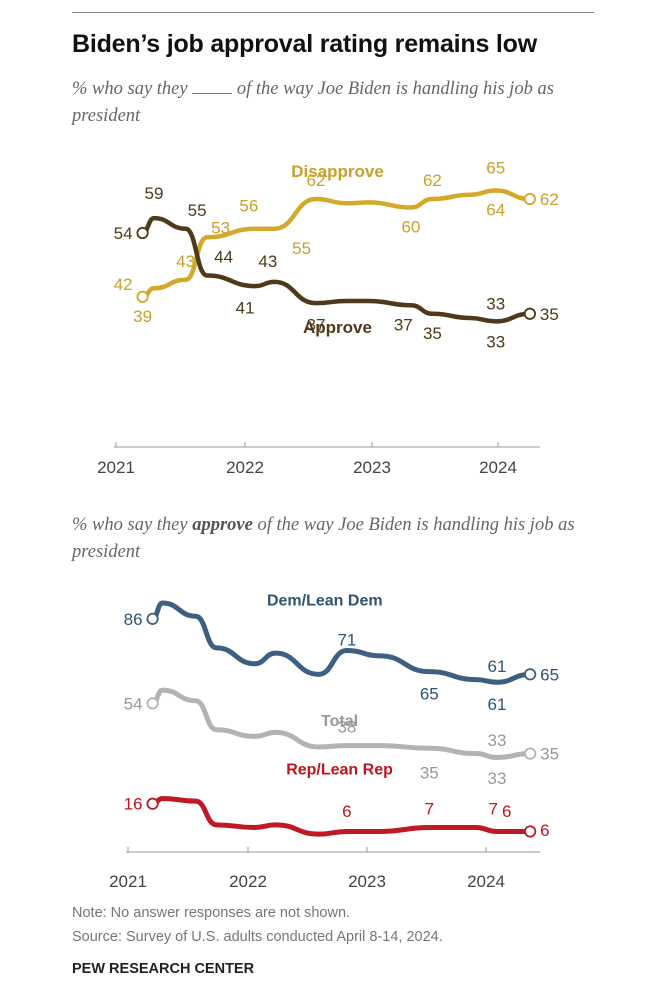 The height and width of the screenshot is (1000, 665). What do you see at coordinates (304, 44) in the screenshot?
I see `chart-title: Biden’s job approval rating remains low` at bounding box center [304, 44].